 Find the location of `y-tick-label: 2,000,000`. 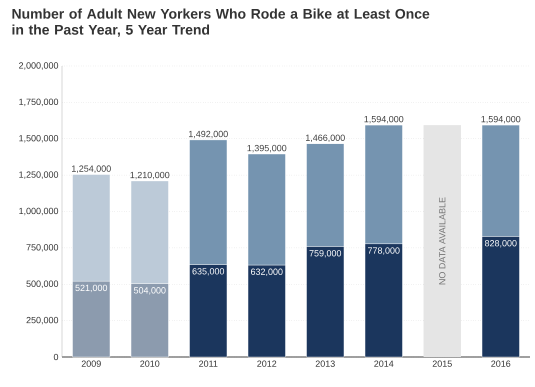

y-tick-label: 2,000,000 is located at coordinates (38, 66).